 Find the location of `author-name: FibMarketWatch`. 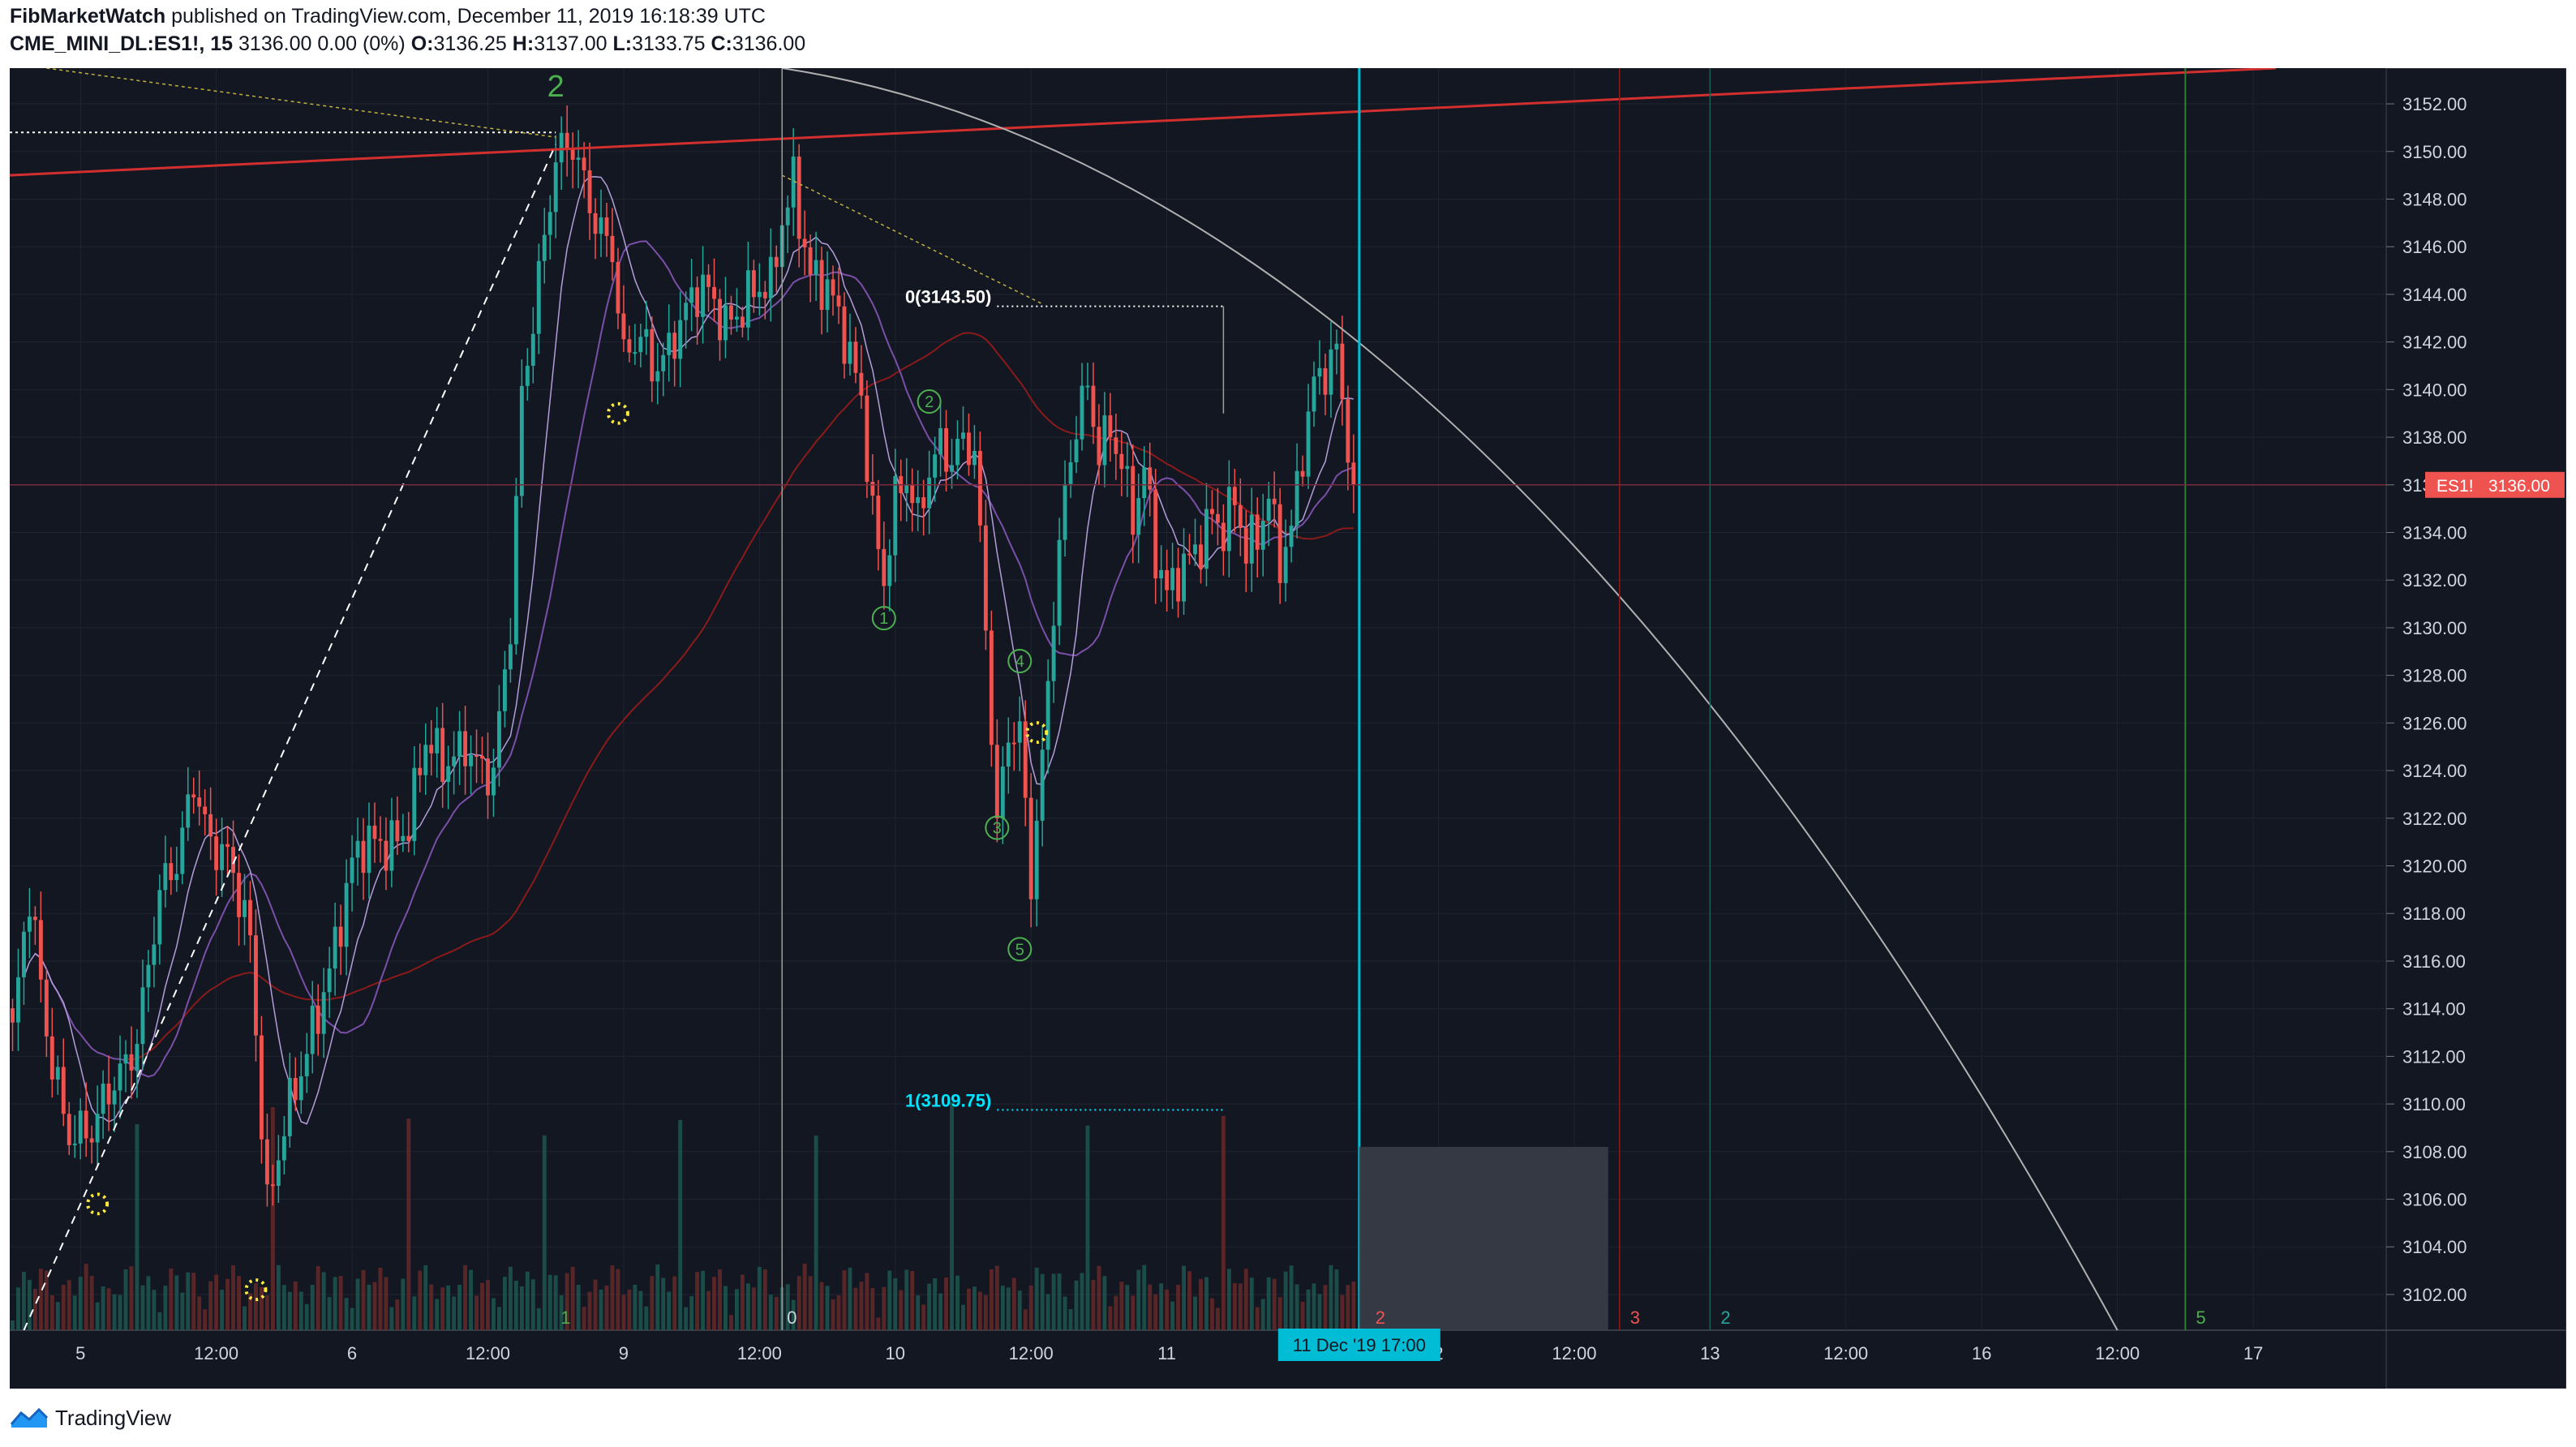

author-name: FibMarketWatch is located at coordinates (88, 16).